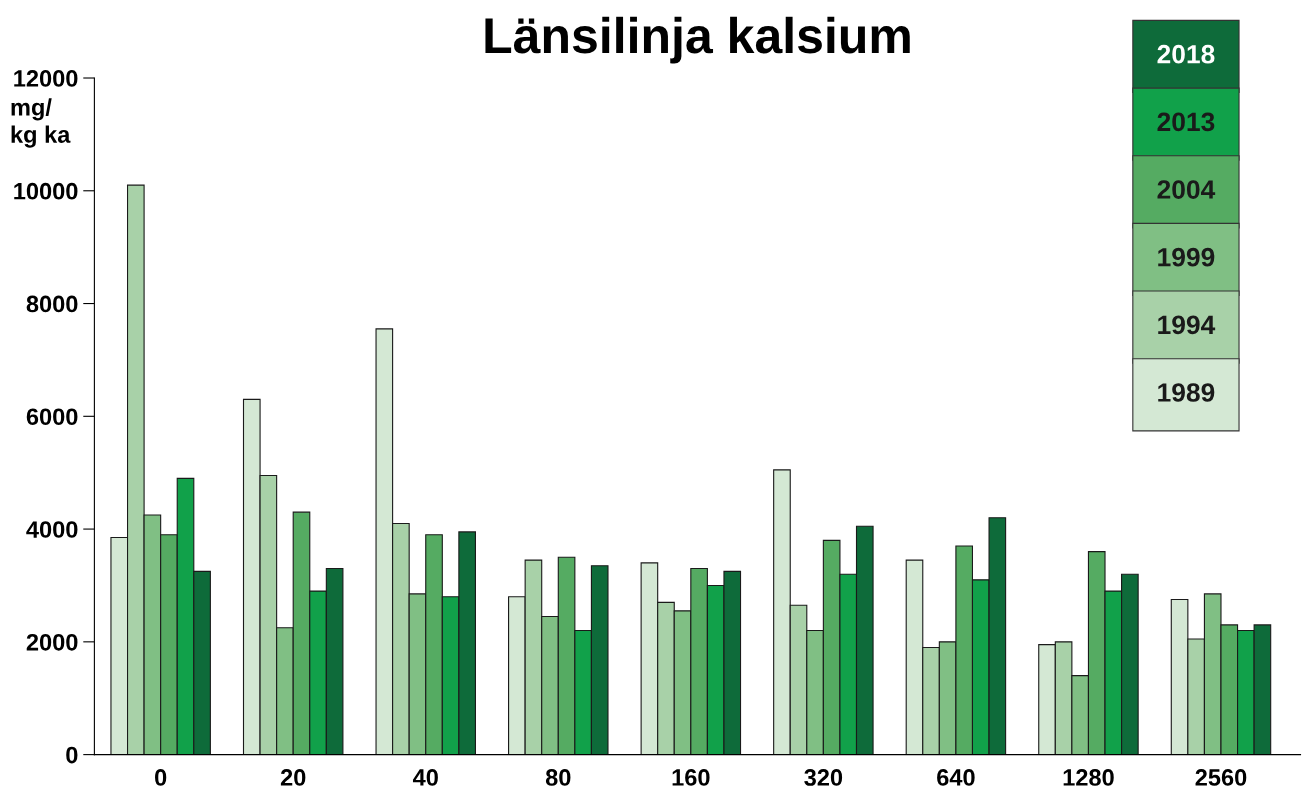 This screenshot has width=1311, height=796. What do you see at coordinates (1088, 777) in the screenshot?
I see `x-tick-label: 1280` at bounding box center [1088, 777].